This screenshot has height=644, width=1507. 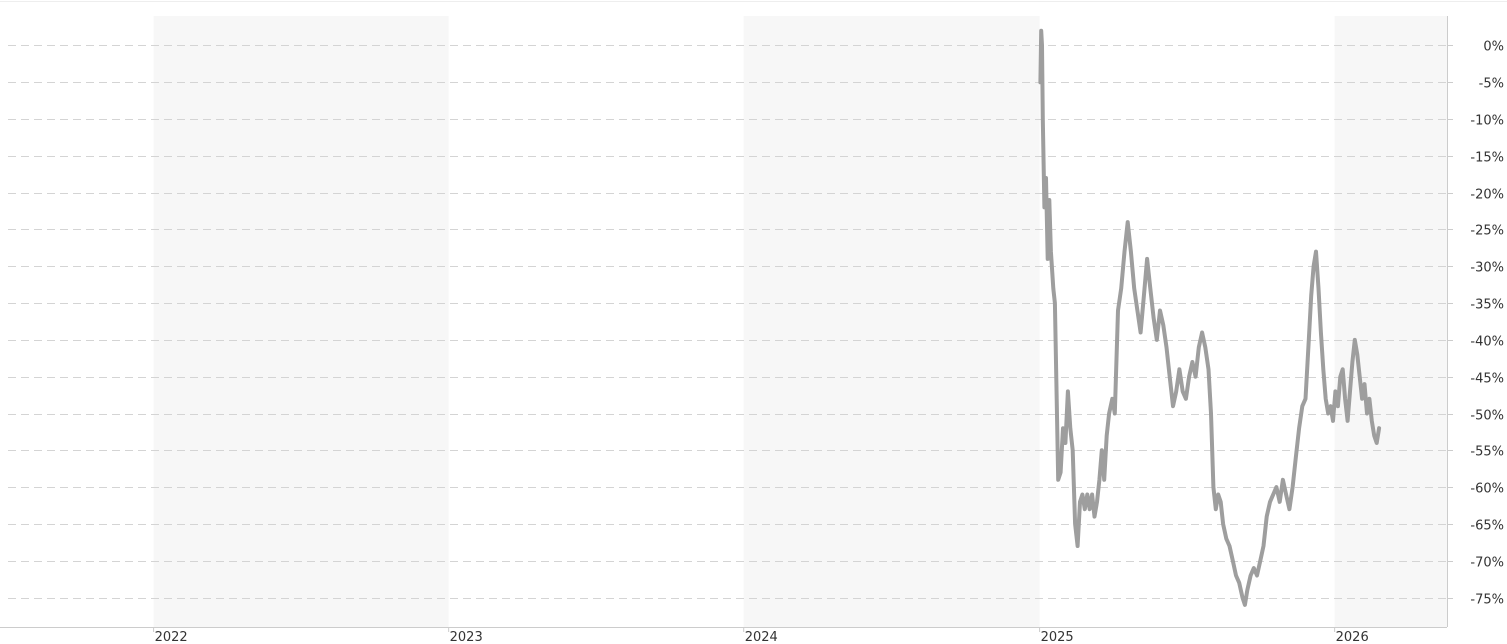 What do you see at coordinates (1487, 195) in the screenshot?
I see `y-tick-label: -20%` at bounding box center [1487, 195].